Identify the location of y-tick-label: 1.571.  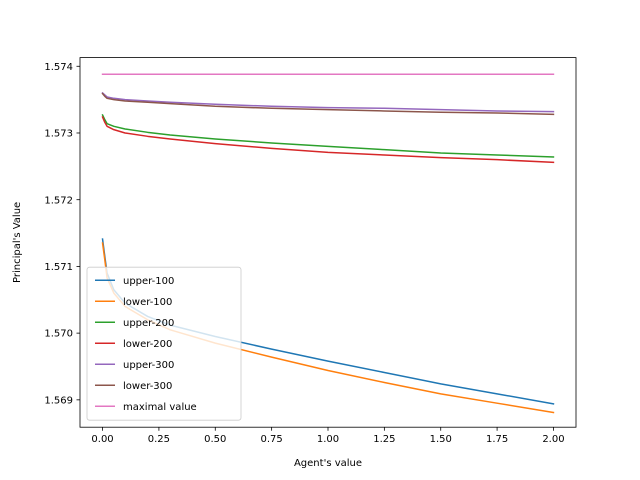
(58, 267).